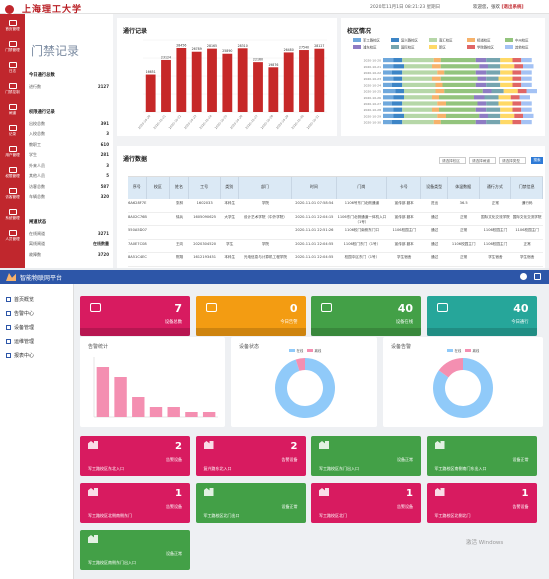 This screenshot has height=579, width=549. Describe the element at coordinates (135, 456) in the screenshot. I see `device-tile: 2 告警设备 军工路校区东北入口` at that location.